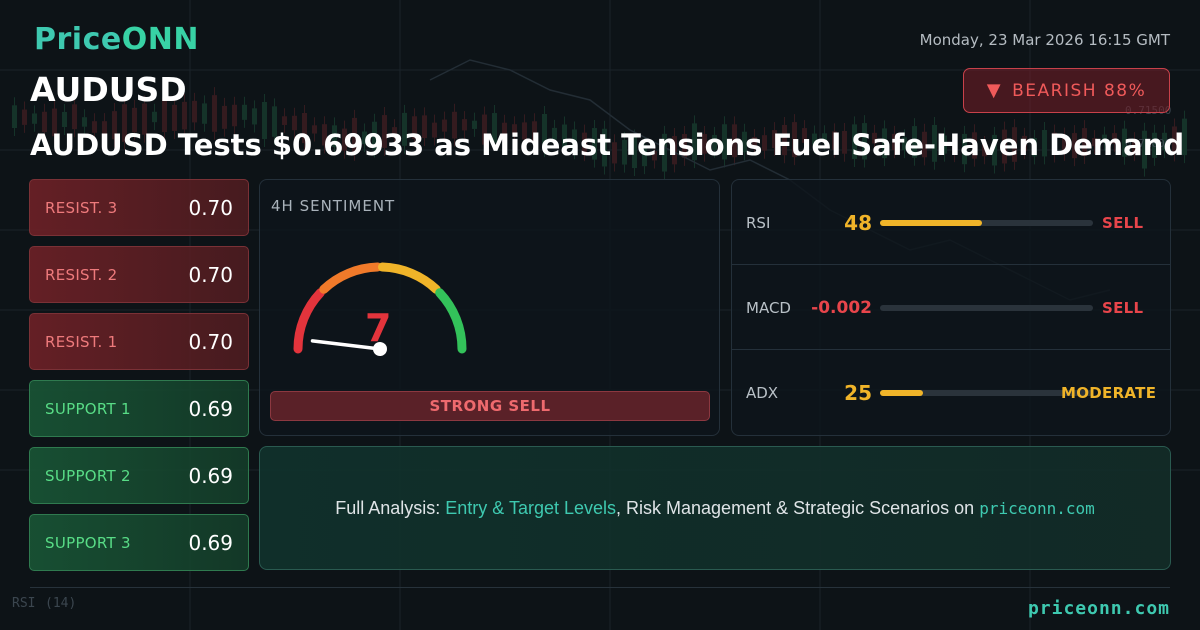  Describe the element at coordinates (139, 341) in the screenshot. I see `level-resistance-1: RESIST. 1 0.70` at that location.